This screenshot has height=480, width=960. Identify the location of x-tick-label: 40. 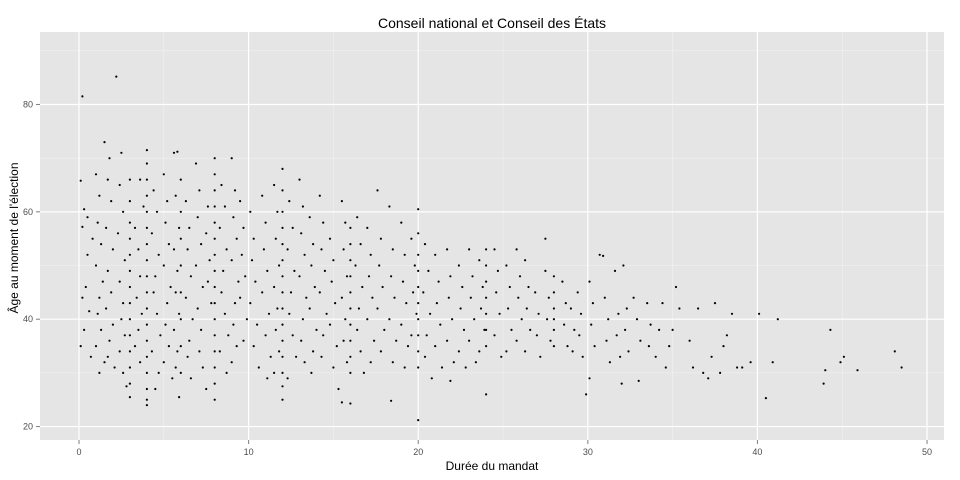
(757, 452).